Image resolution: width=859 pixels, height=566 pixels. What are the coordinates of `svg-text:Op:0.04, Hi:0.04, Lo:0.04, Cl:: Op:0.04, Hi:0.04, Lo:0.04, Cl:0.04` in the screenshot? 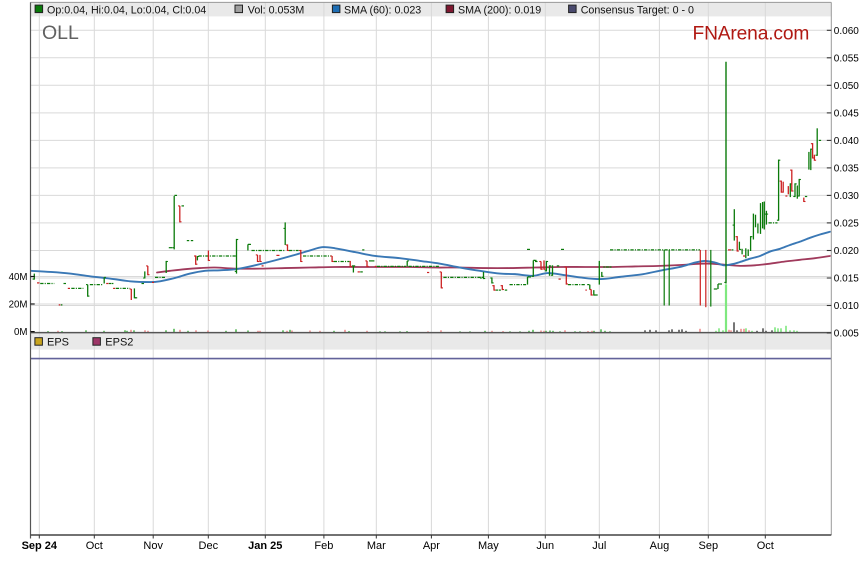 It's located at (126, 11).